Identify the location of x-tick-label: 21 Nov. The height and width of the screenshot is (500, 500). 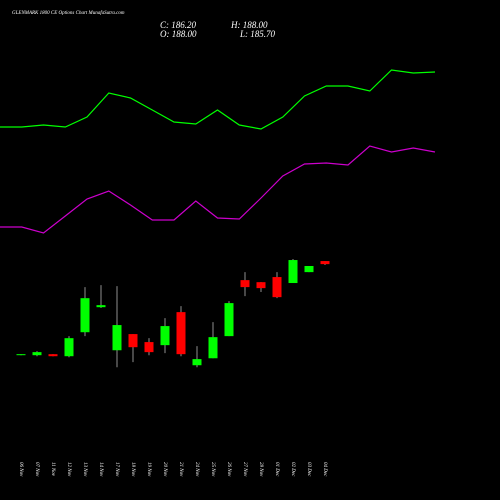
(180, 469).